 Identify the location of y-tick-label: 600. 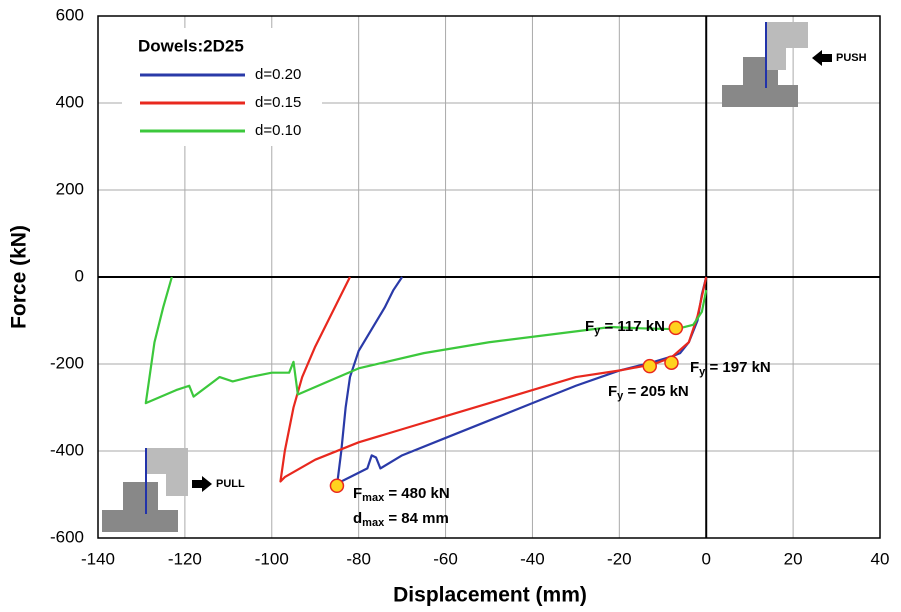
(70, 14).